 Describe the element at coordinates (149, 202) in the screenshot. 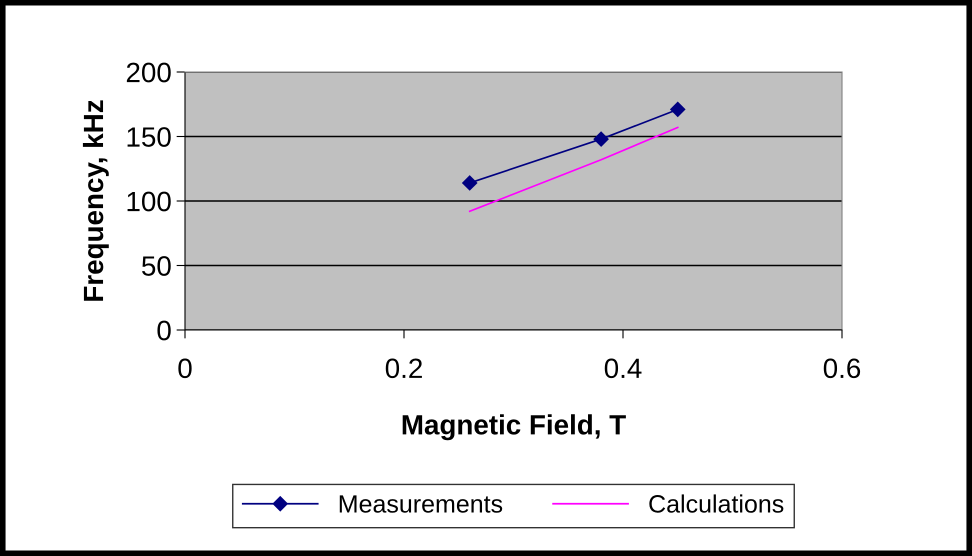

I see `y-tick-label: 100` at that location.